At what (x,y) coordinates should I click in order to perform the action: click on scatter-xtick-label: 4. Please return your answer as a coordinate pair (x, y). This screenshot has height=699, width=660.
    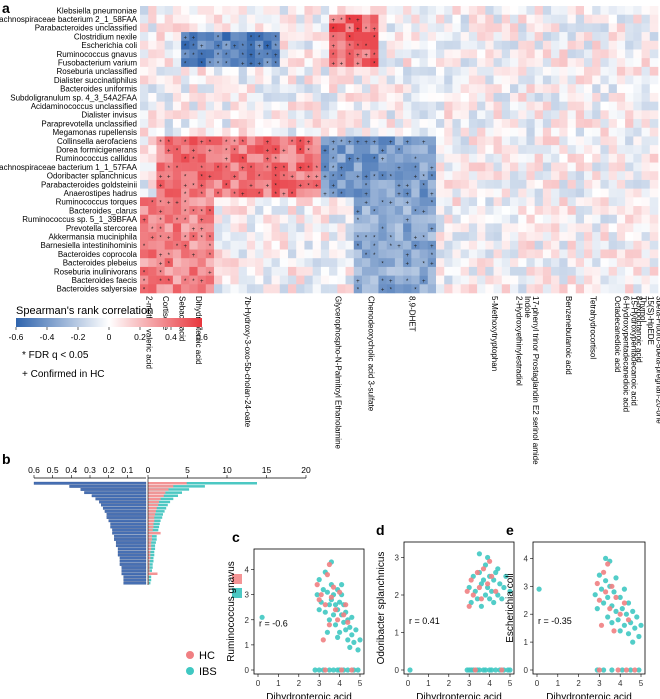
    Looking at the image, I should click on (620, 683).